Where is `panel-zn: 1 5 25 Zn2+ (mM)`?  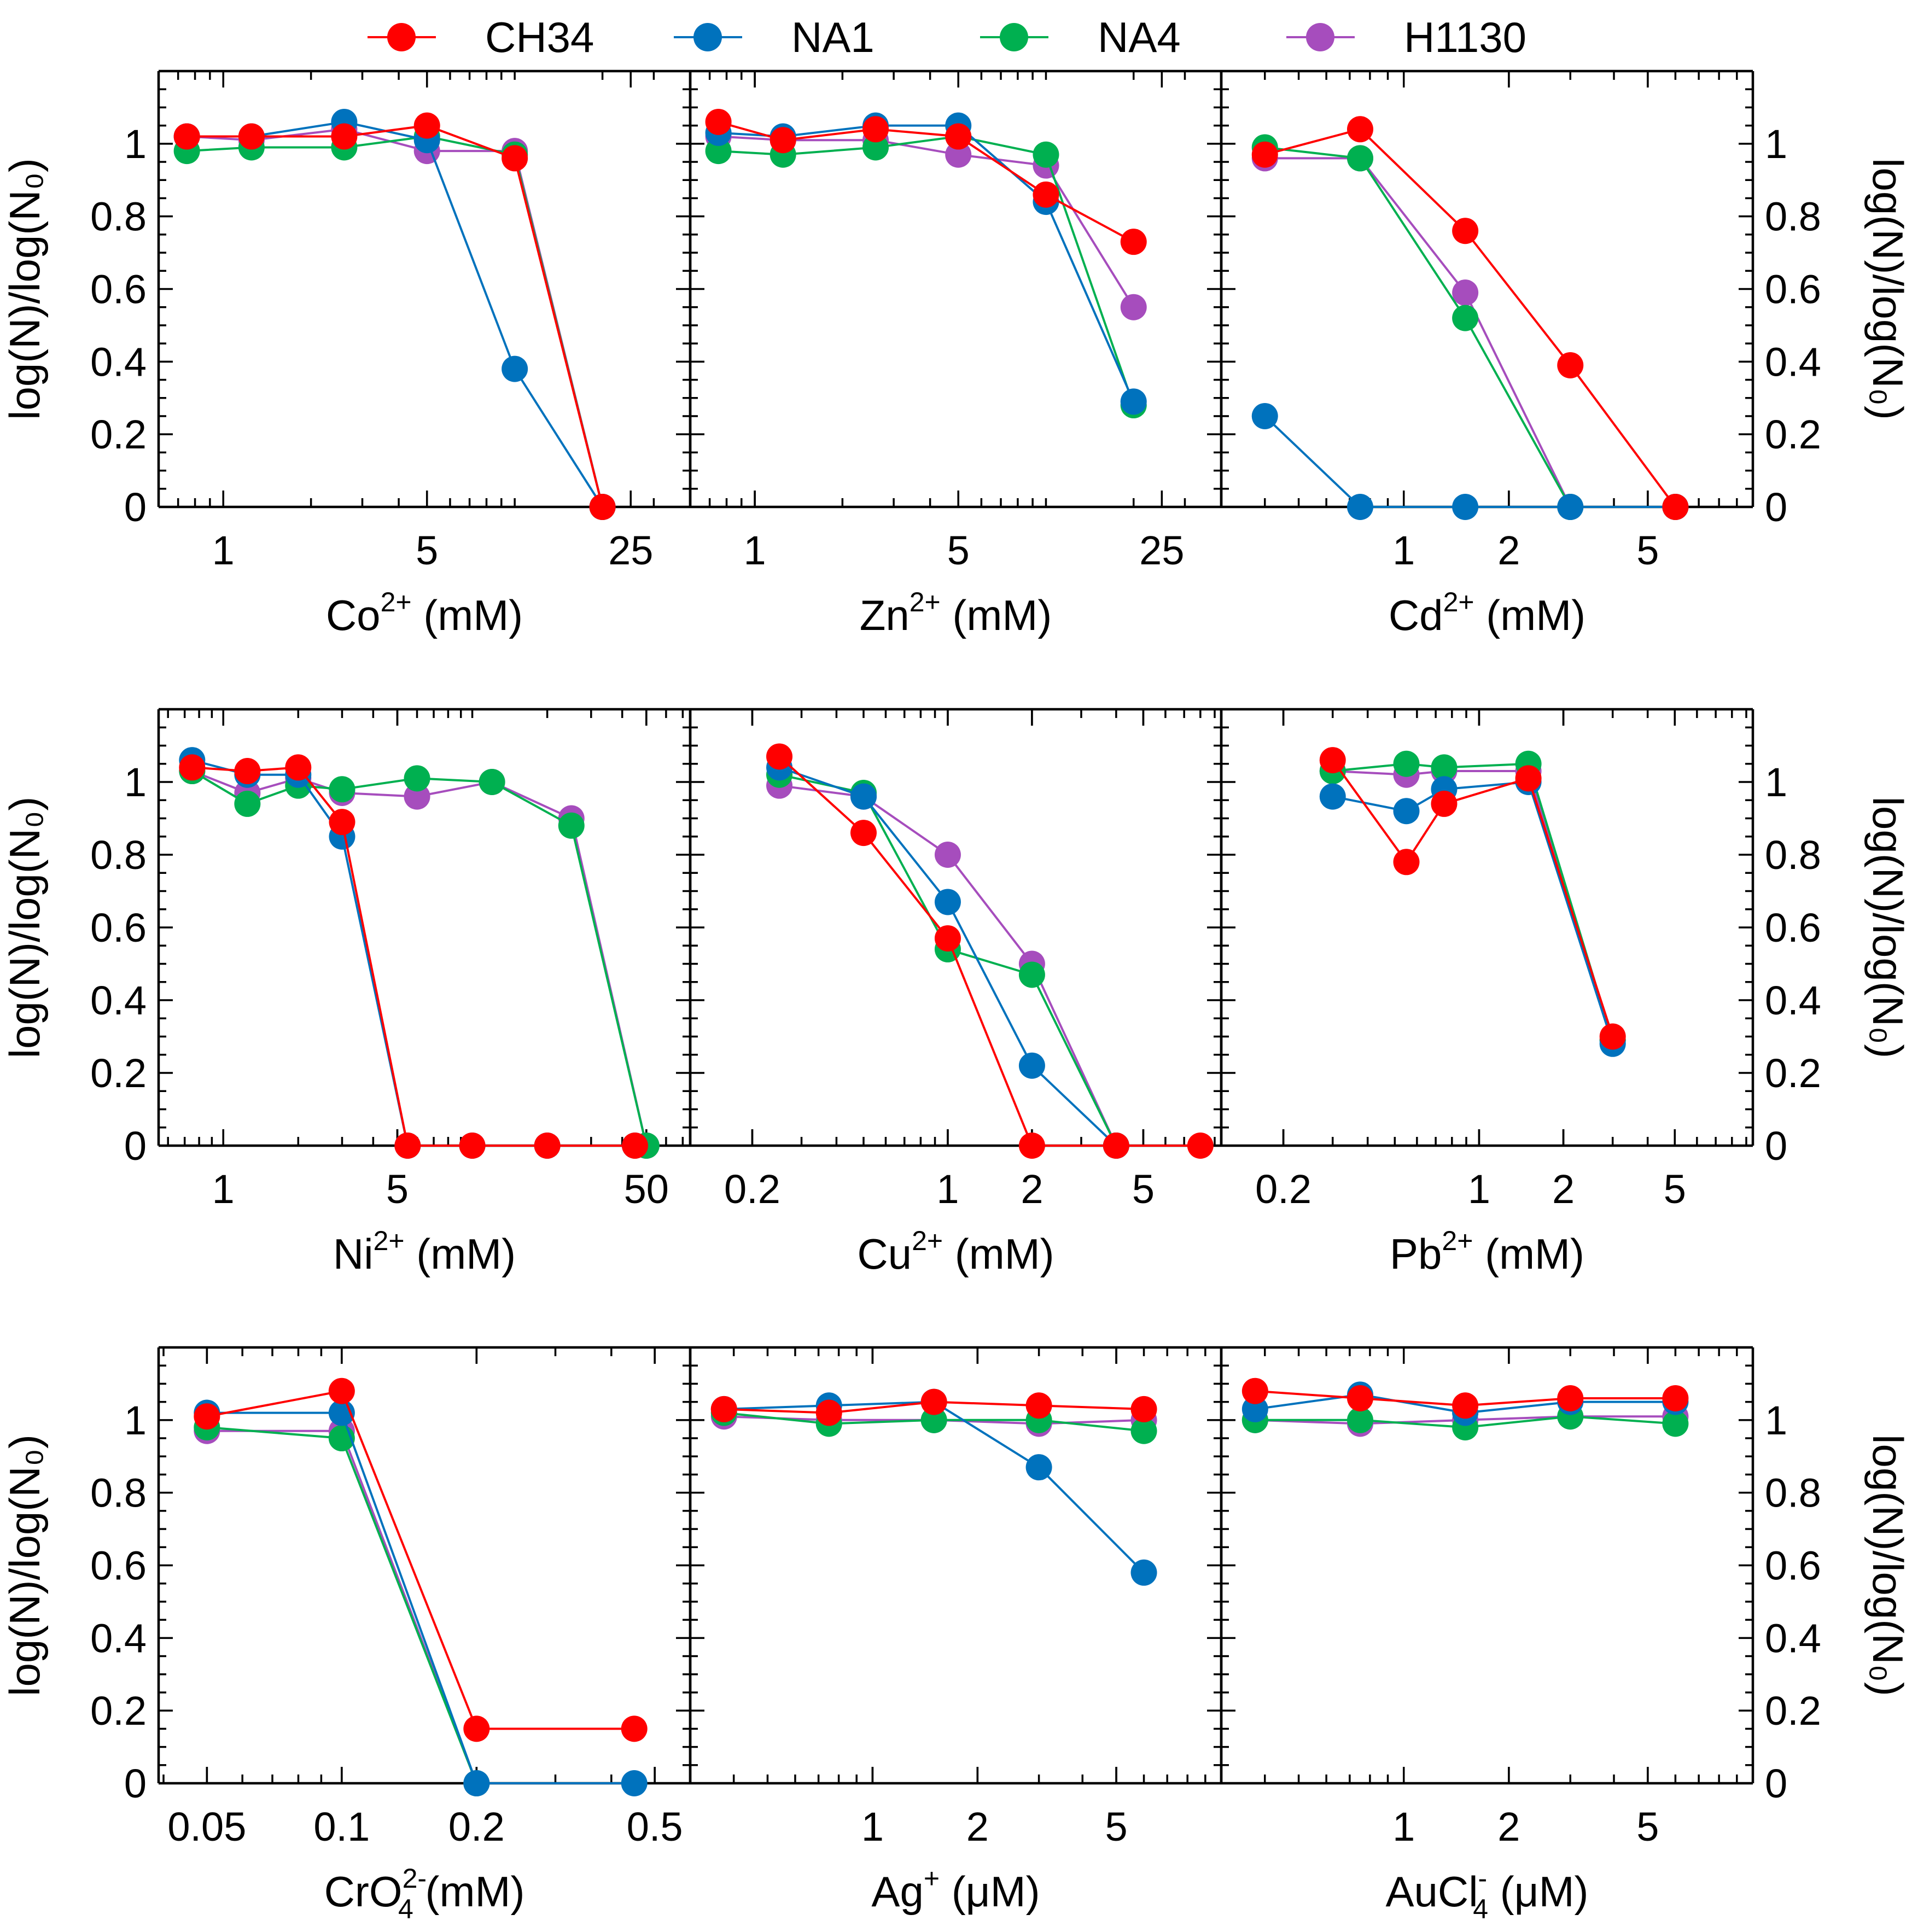 panel-zn: 1 5 25 Zn2+ (mM) is located at coordinates (956, 354).